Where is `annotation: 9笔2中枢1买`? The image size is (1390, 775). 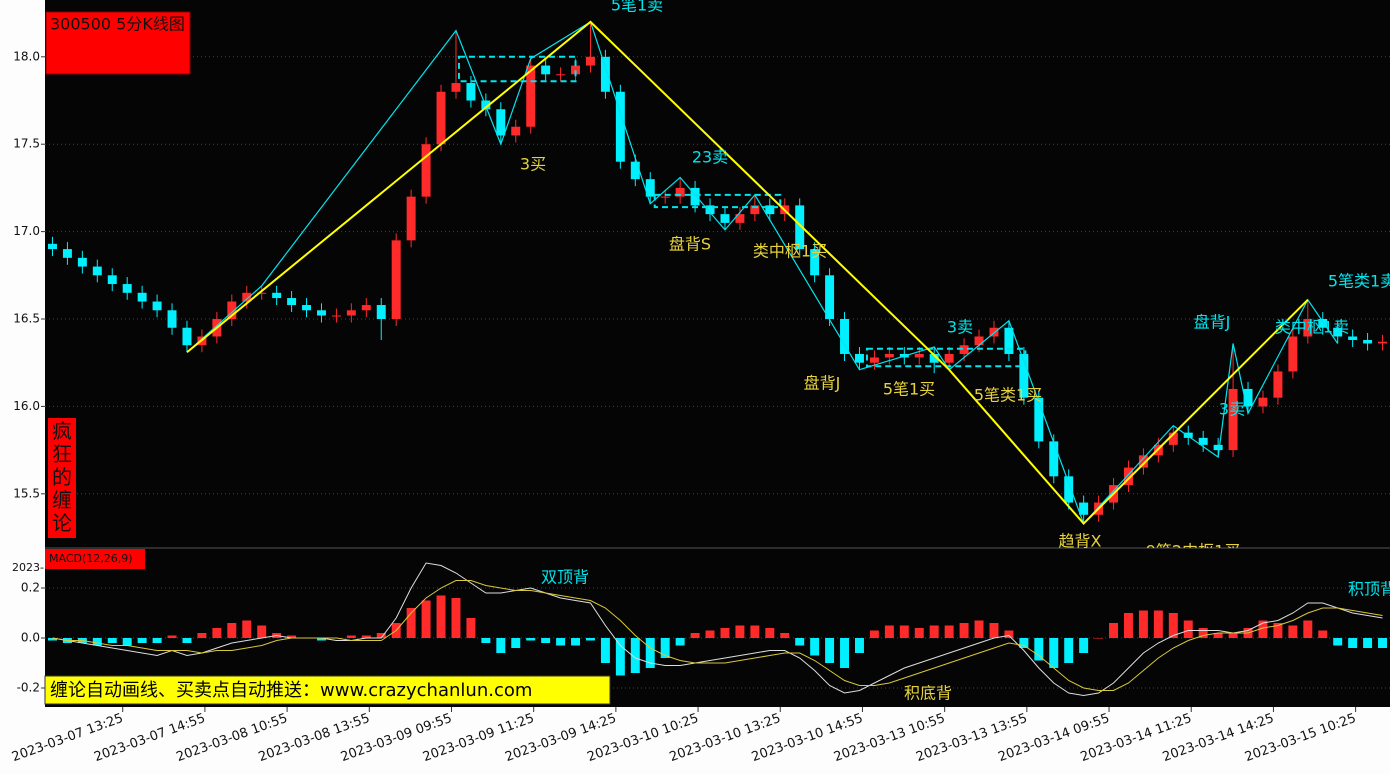
annotation: 9笔2中枢1买 is located at coordinates (1193, 551).